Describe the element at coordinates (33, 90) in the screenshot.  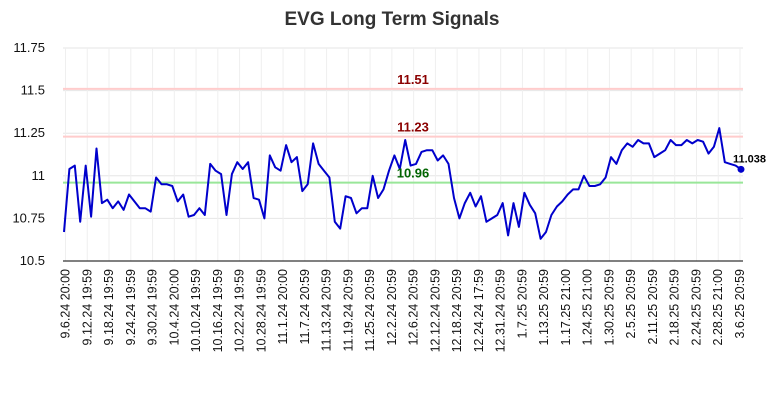
I see `y-tick-label: 11.5` at that location.